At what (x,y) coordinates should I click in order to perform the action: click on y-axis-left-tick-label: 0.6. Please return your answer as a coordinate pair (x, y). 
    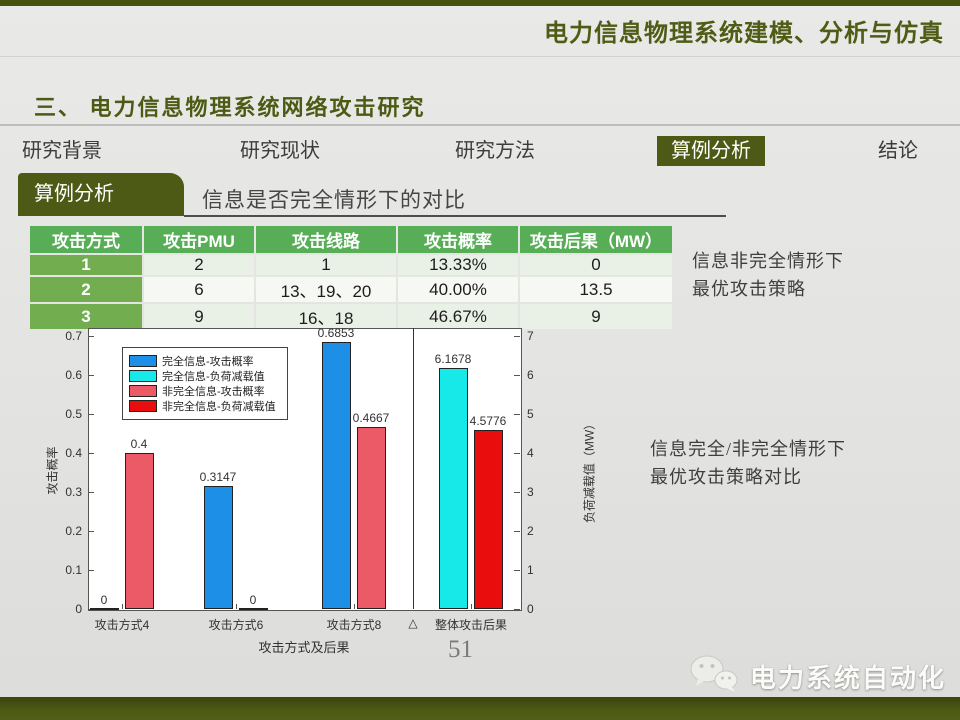
    Looking at the image, I should click on (73, 374).